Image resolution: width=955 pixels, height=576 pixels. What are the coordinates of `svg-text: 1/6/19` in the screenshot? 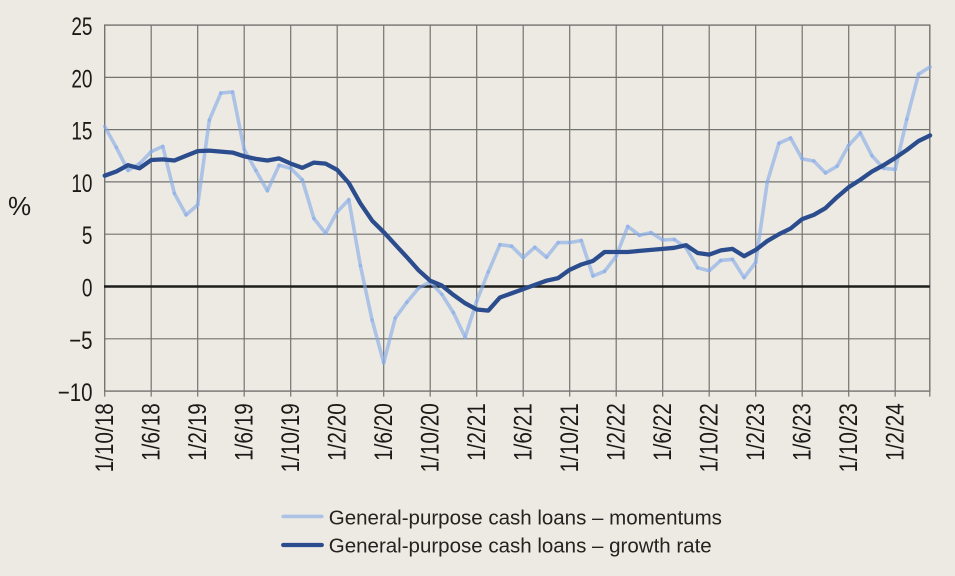 It's located at (244, 432).